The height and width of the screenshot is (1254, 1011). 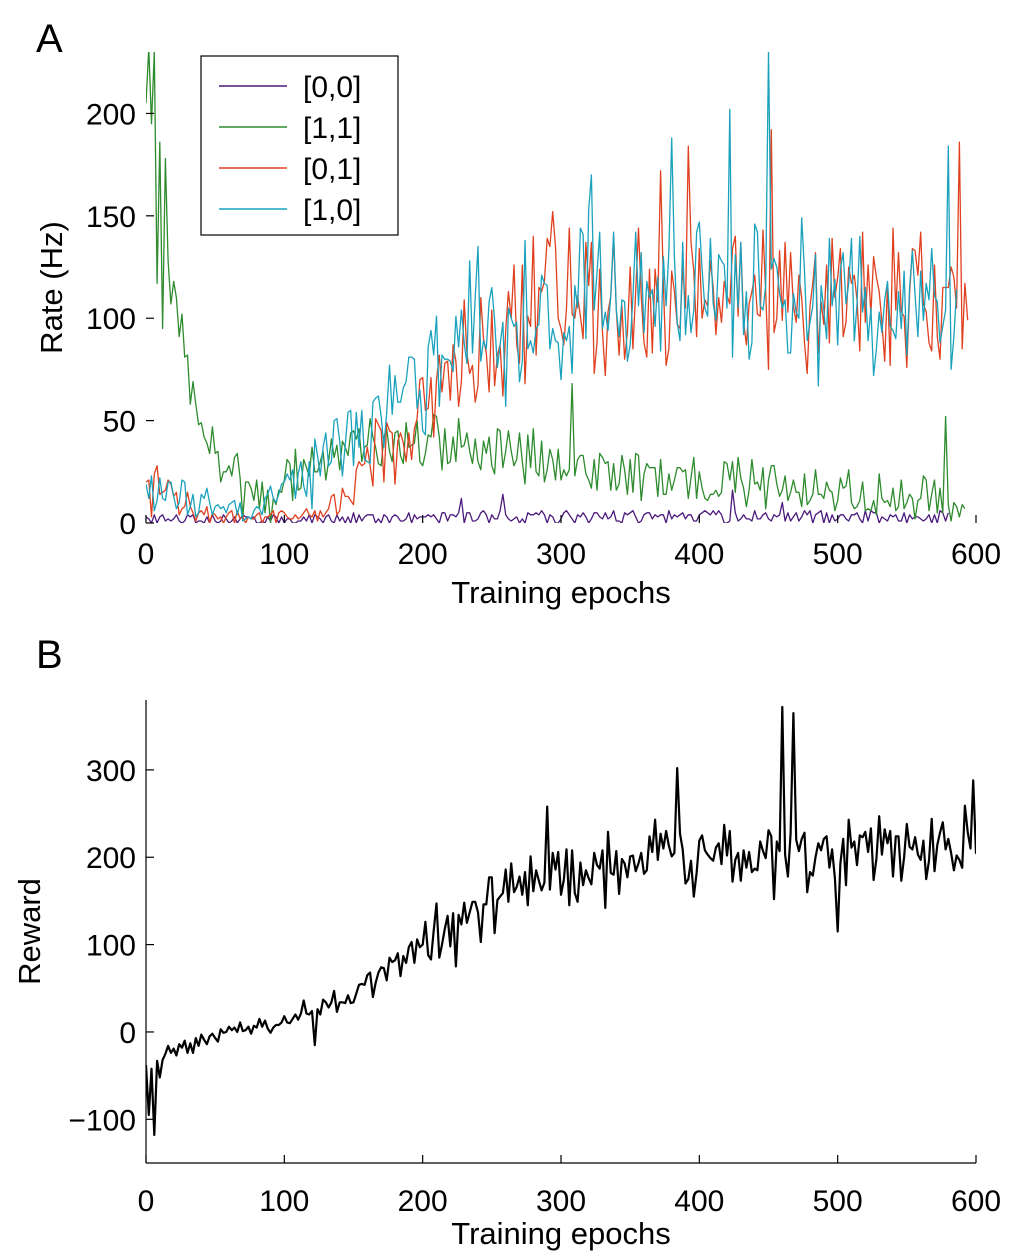 What do you see at coordinates (49, 39) in the screenshot?
I see `panel-a-letter: A` at bounding box center [49, 39].